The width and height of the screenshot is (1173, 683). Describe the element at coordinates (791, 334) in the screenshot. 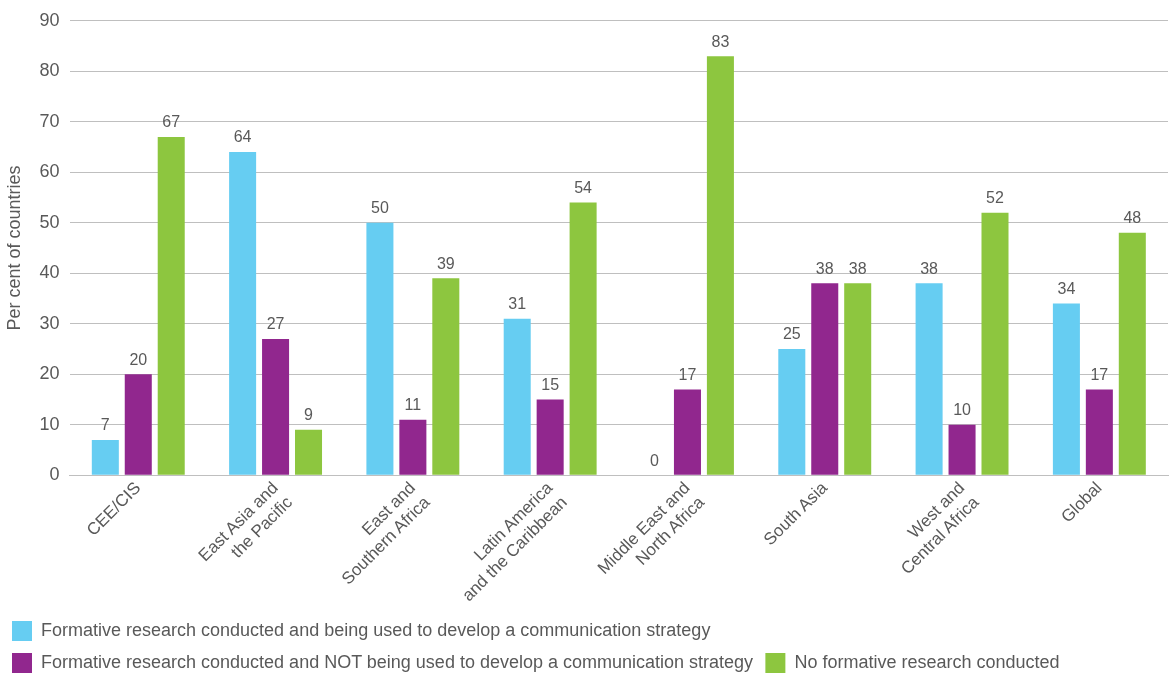

I see `data-label: 25` at that location.